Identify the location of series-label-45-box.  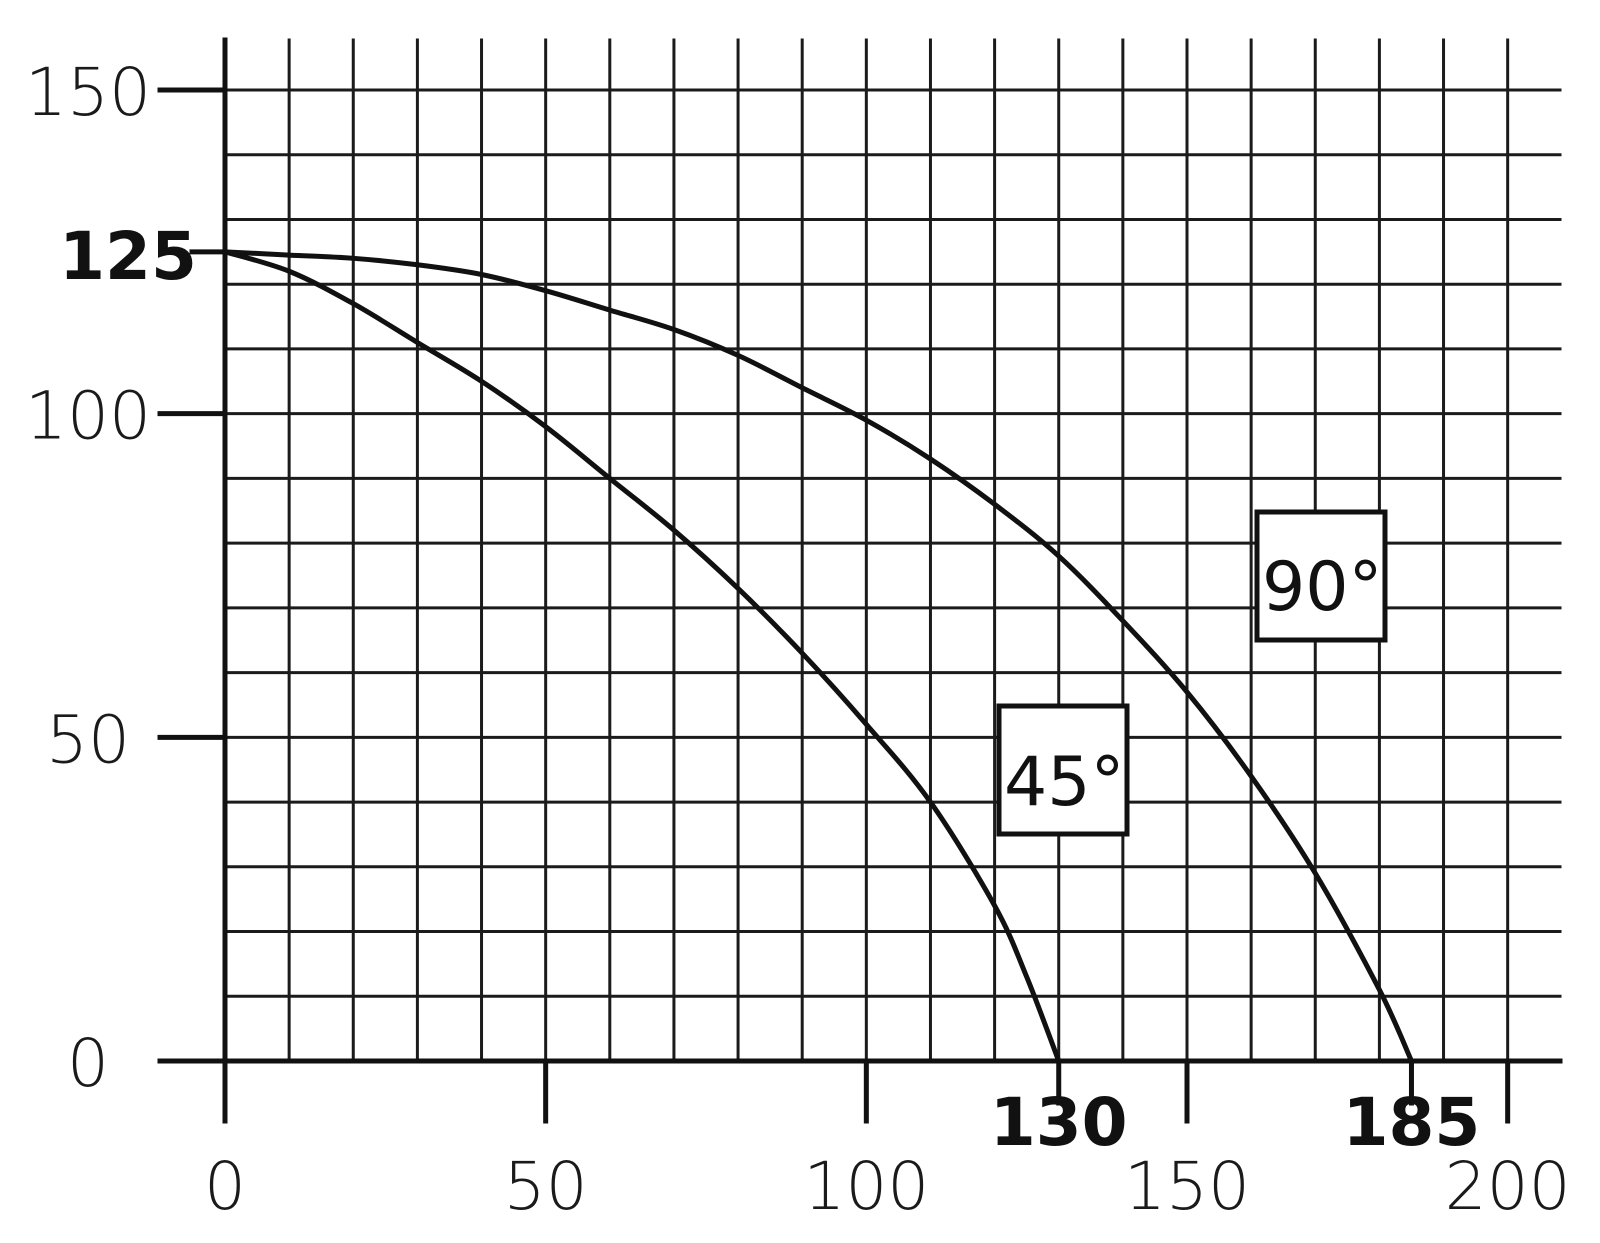
(1063, 770).